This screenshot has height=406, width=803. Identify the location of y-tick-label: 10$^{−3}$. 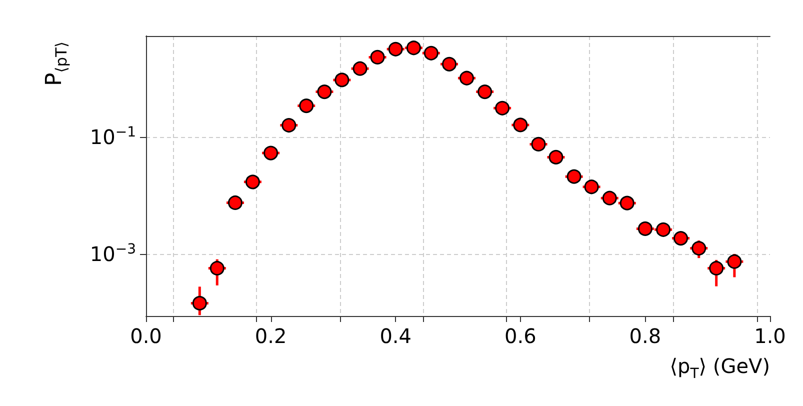
(113, 253).